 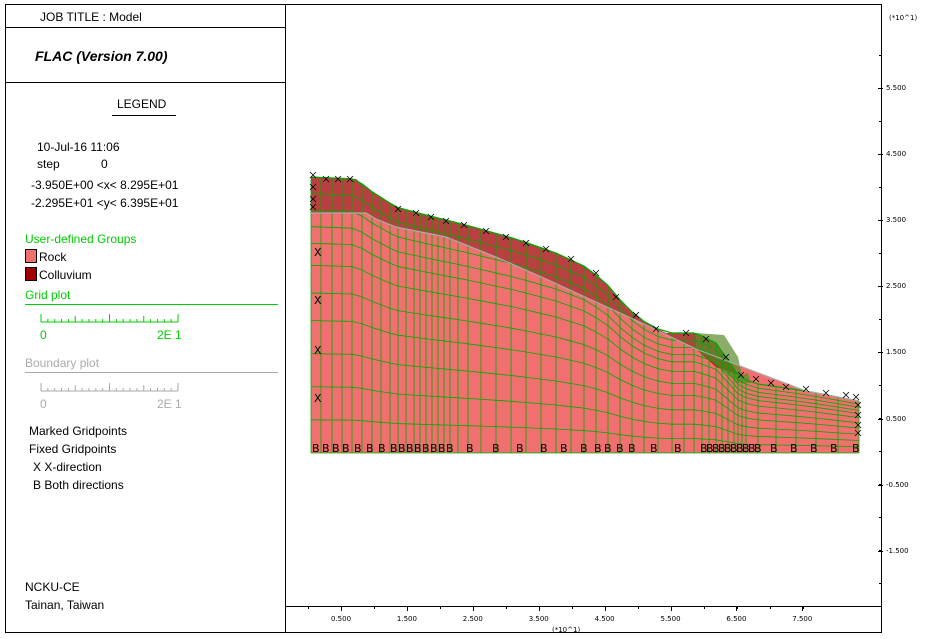 What do you see at coordinates (53, 257) in the screenshot?
I see `rock-label: Rock` at bounding box center [53, 257].